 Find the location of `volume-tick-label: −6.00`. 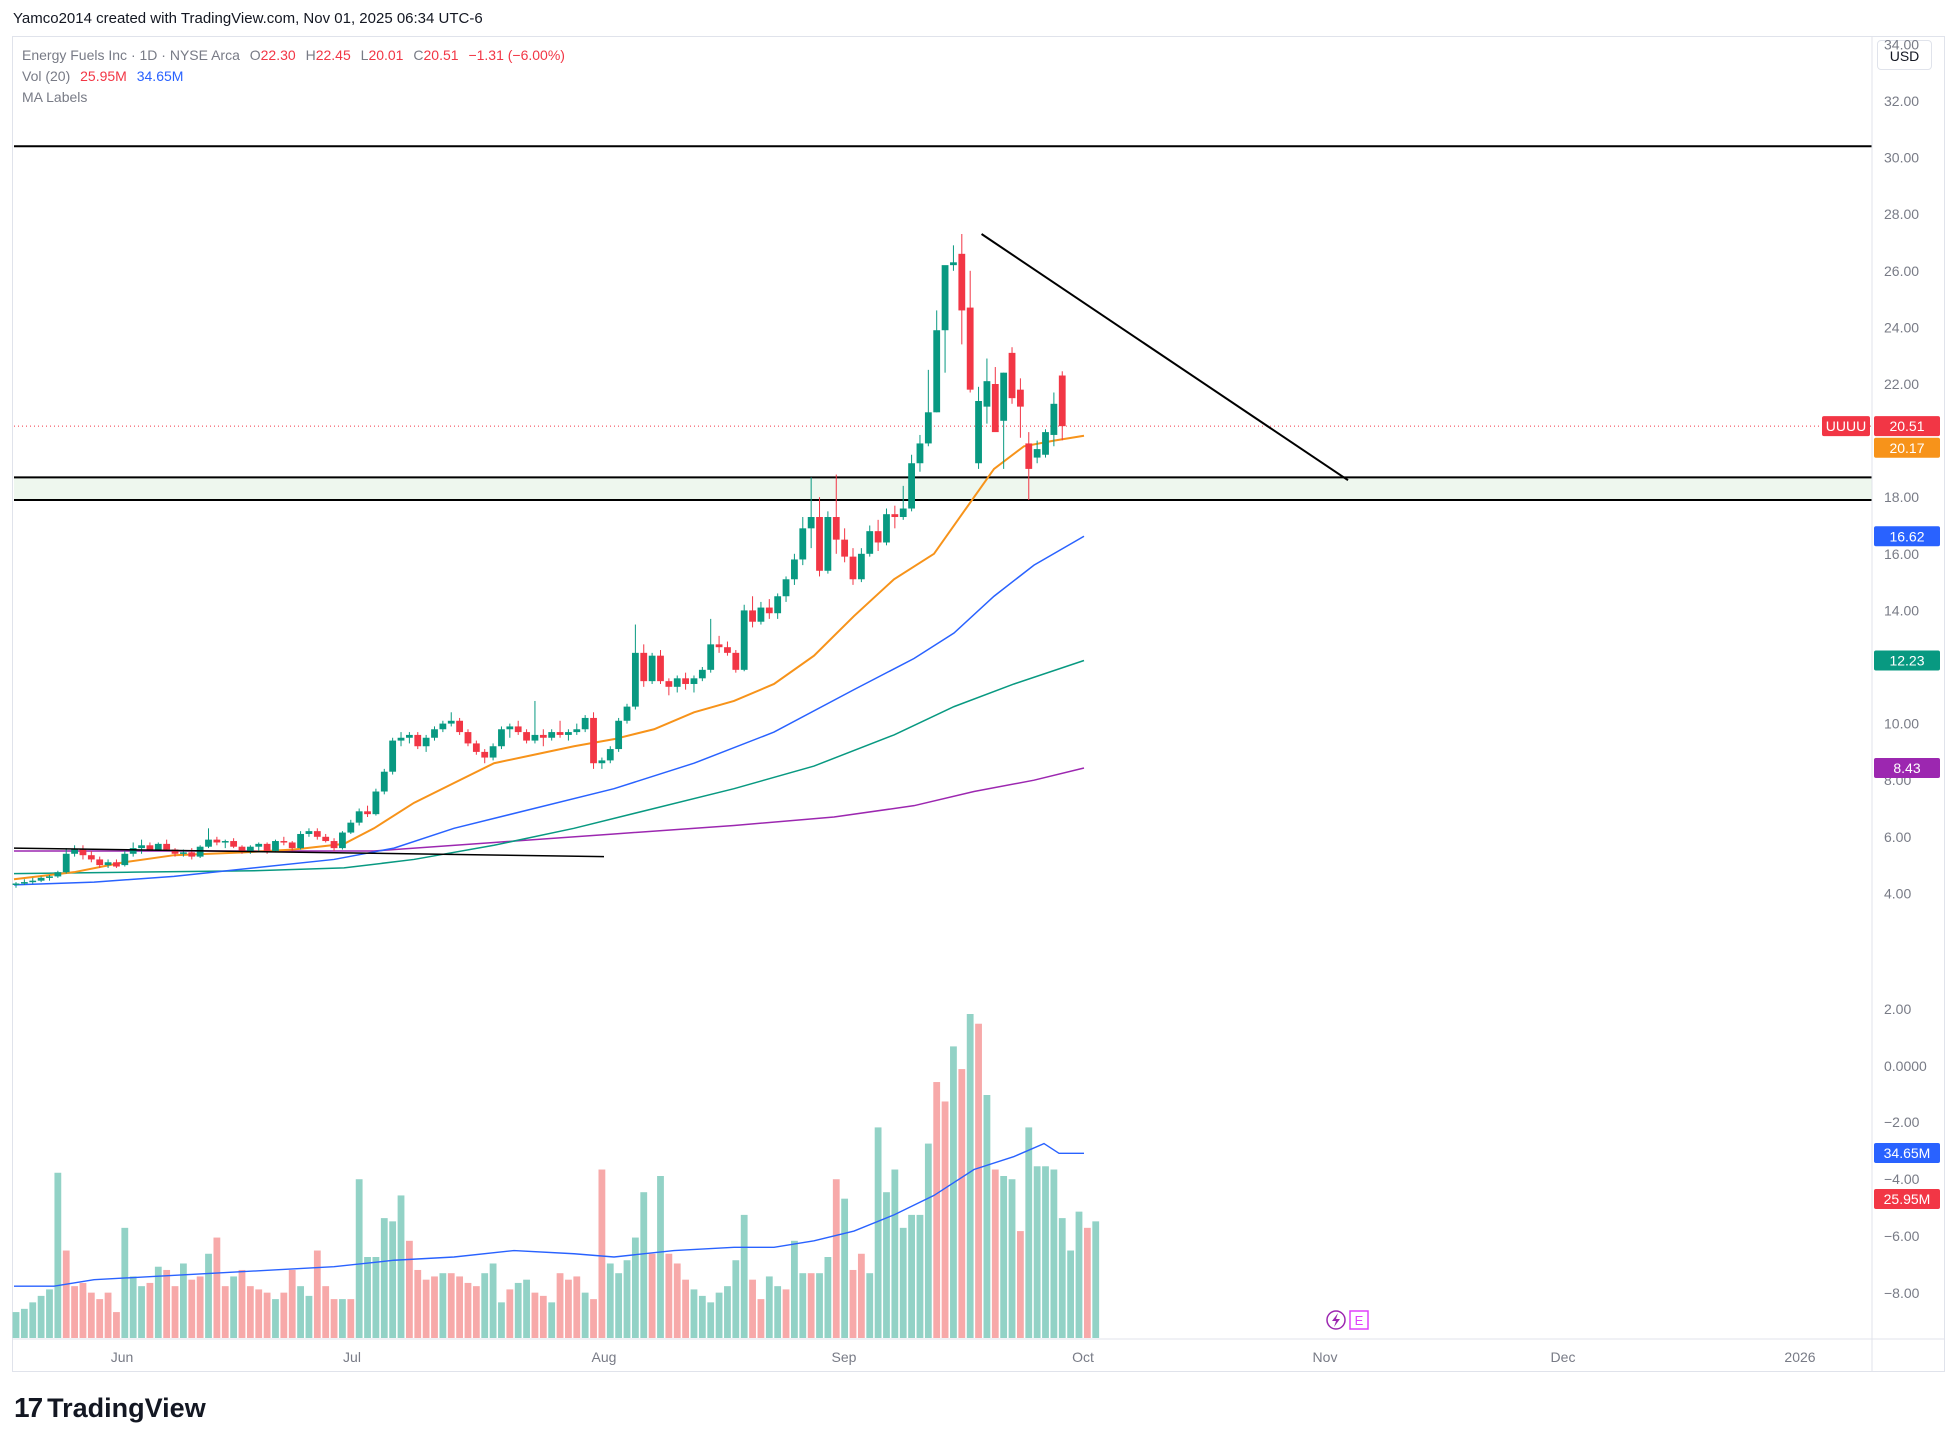

volume-tick-label: −6.00 is located at coordinates (1902, 1236).